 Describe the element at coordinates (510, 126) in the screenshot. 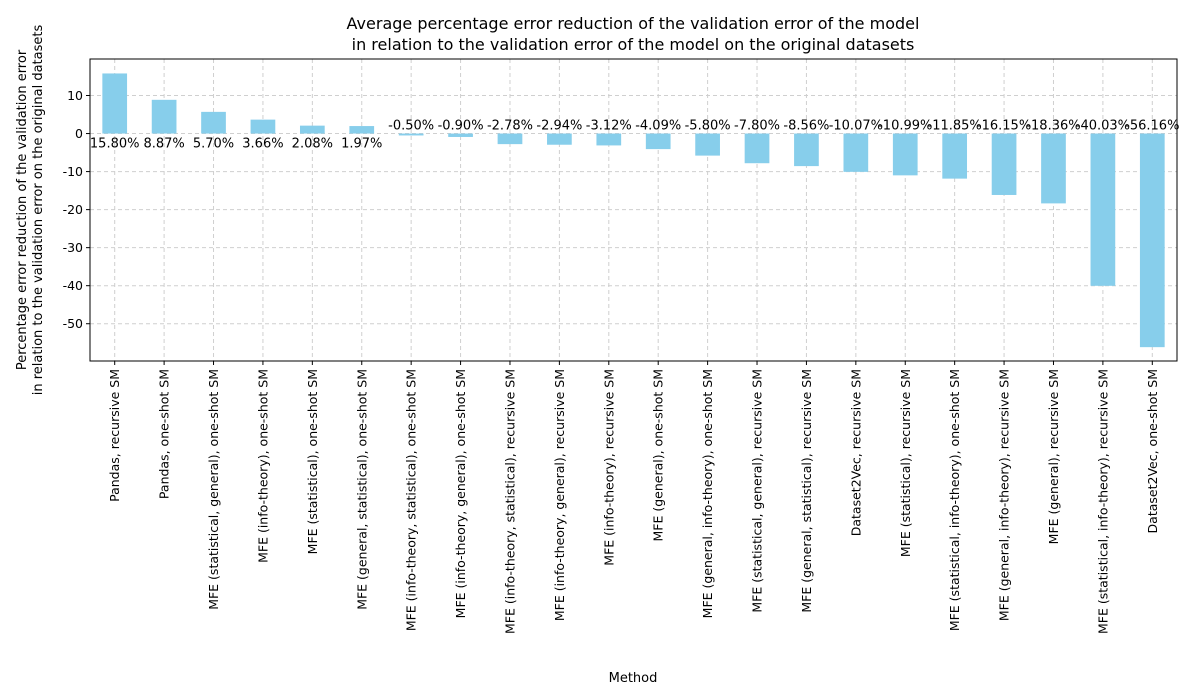

I see `data-label: -2.78%` at that location.